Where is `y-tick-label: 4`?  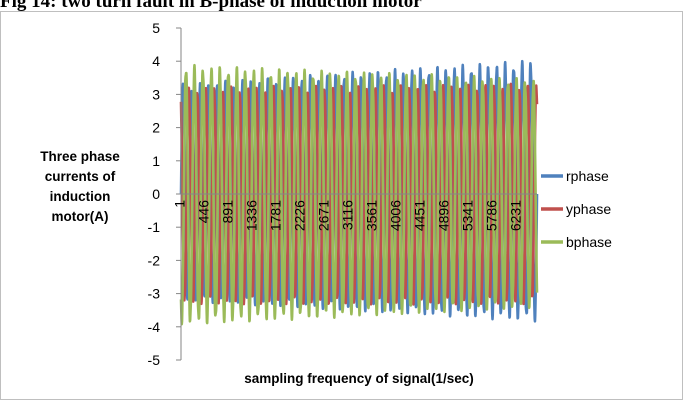
y-tick-label: 4 is located at coordinates (156, 61).